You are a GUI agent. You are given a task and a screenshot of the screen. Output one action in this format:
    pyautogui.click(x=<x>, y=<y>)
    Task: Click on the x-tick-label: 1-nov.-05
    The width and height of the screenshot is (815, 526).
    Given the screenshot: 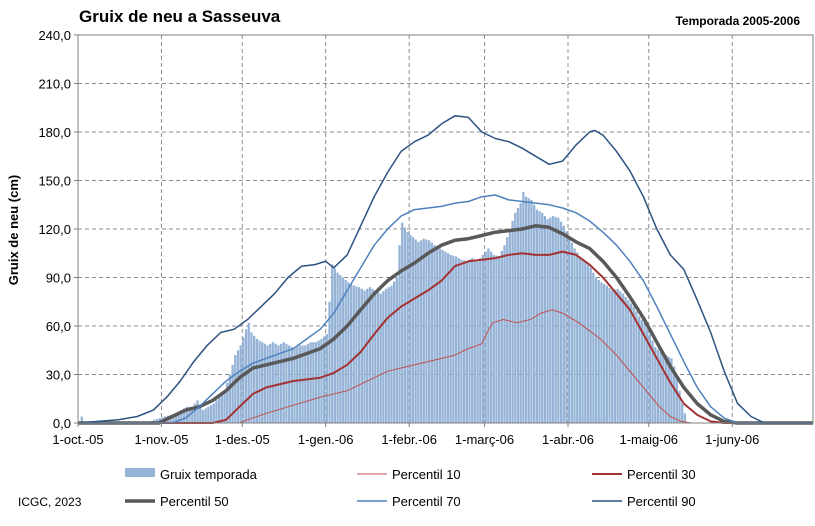 What is the action you would take?
    pyautogui.click(x=161, y=439)
    